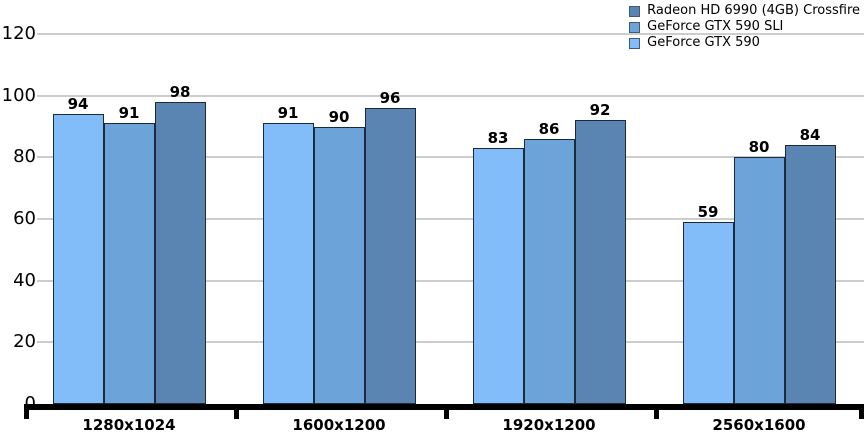 This screenshot has height=442, width=864. What do you see at coordinates (708, 303) in the screenshot?
I see `bar: 59` at bounding box center [708, 303].